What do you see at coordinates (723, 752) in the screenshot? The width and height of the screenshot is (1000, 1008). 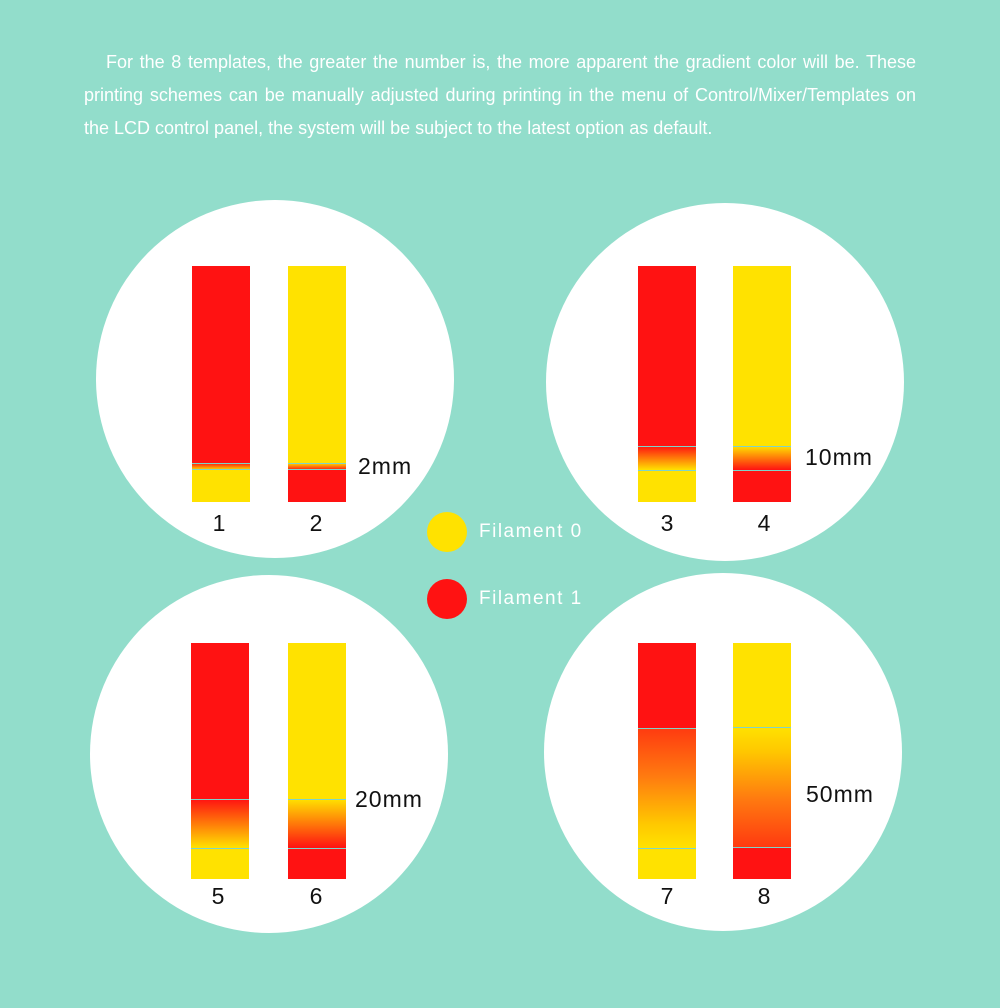 I see `template-group-50mm` at bounding box center [723, 752].